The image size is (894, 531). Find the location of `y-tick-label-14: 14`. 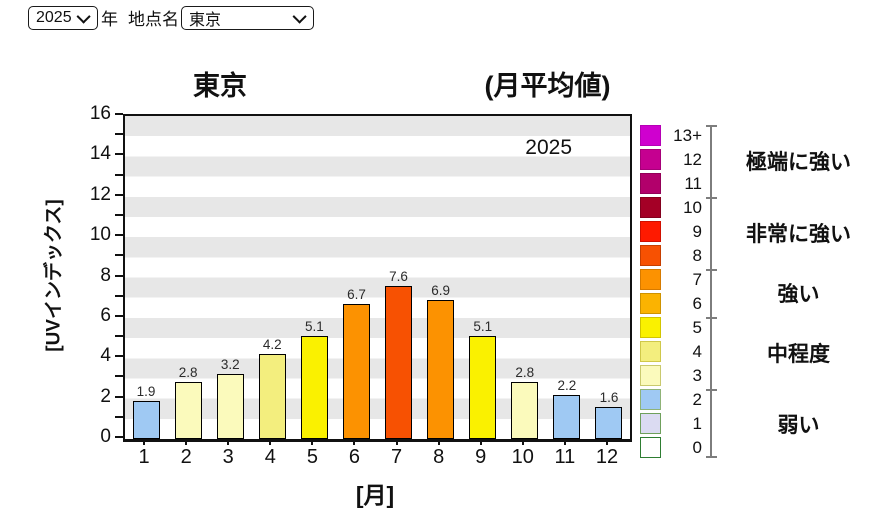

y-tick-label-14: 14 is located at coordinates (100, 154).